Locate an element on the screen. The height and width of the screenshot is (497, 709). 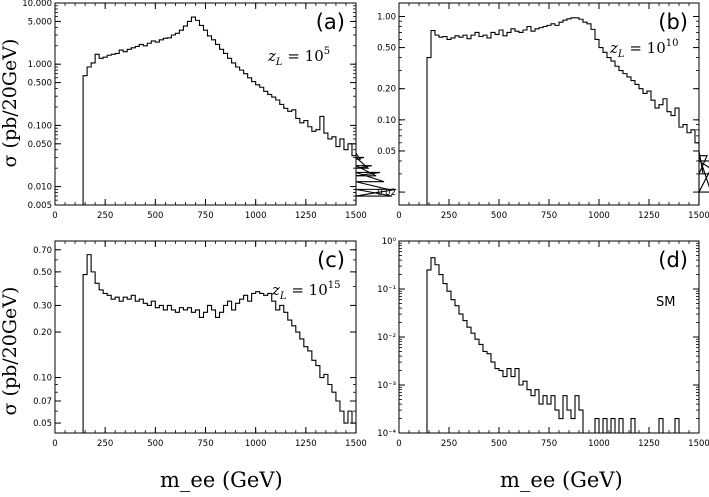
y-axis-label-top: σ (pb/20GeV) is located at coordinates (10, 103).